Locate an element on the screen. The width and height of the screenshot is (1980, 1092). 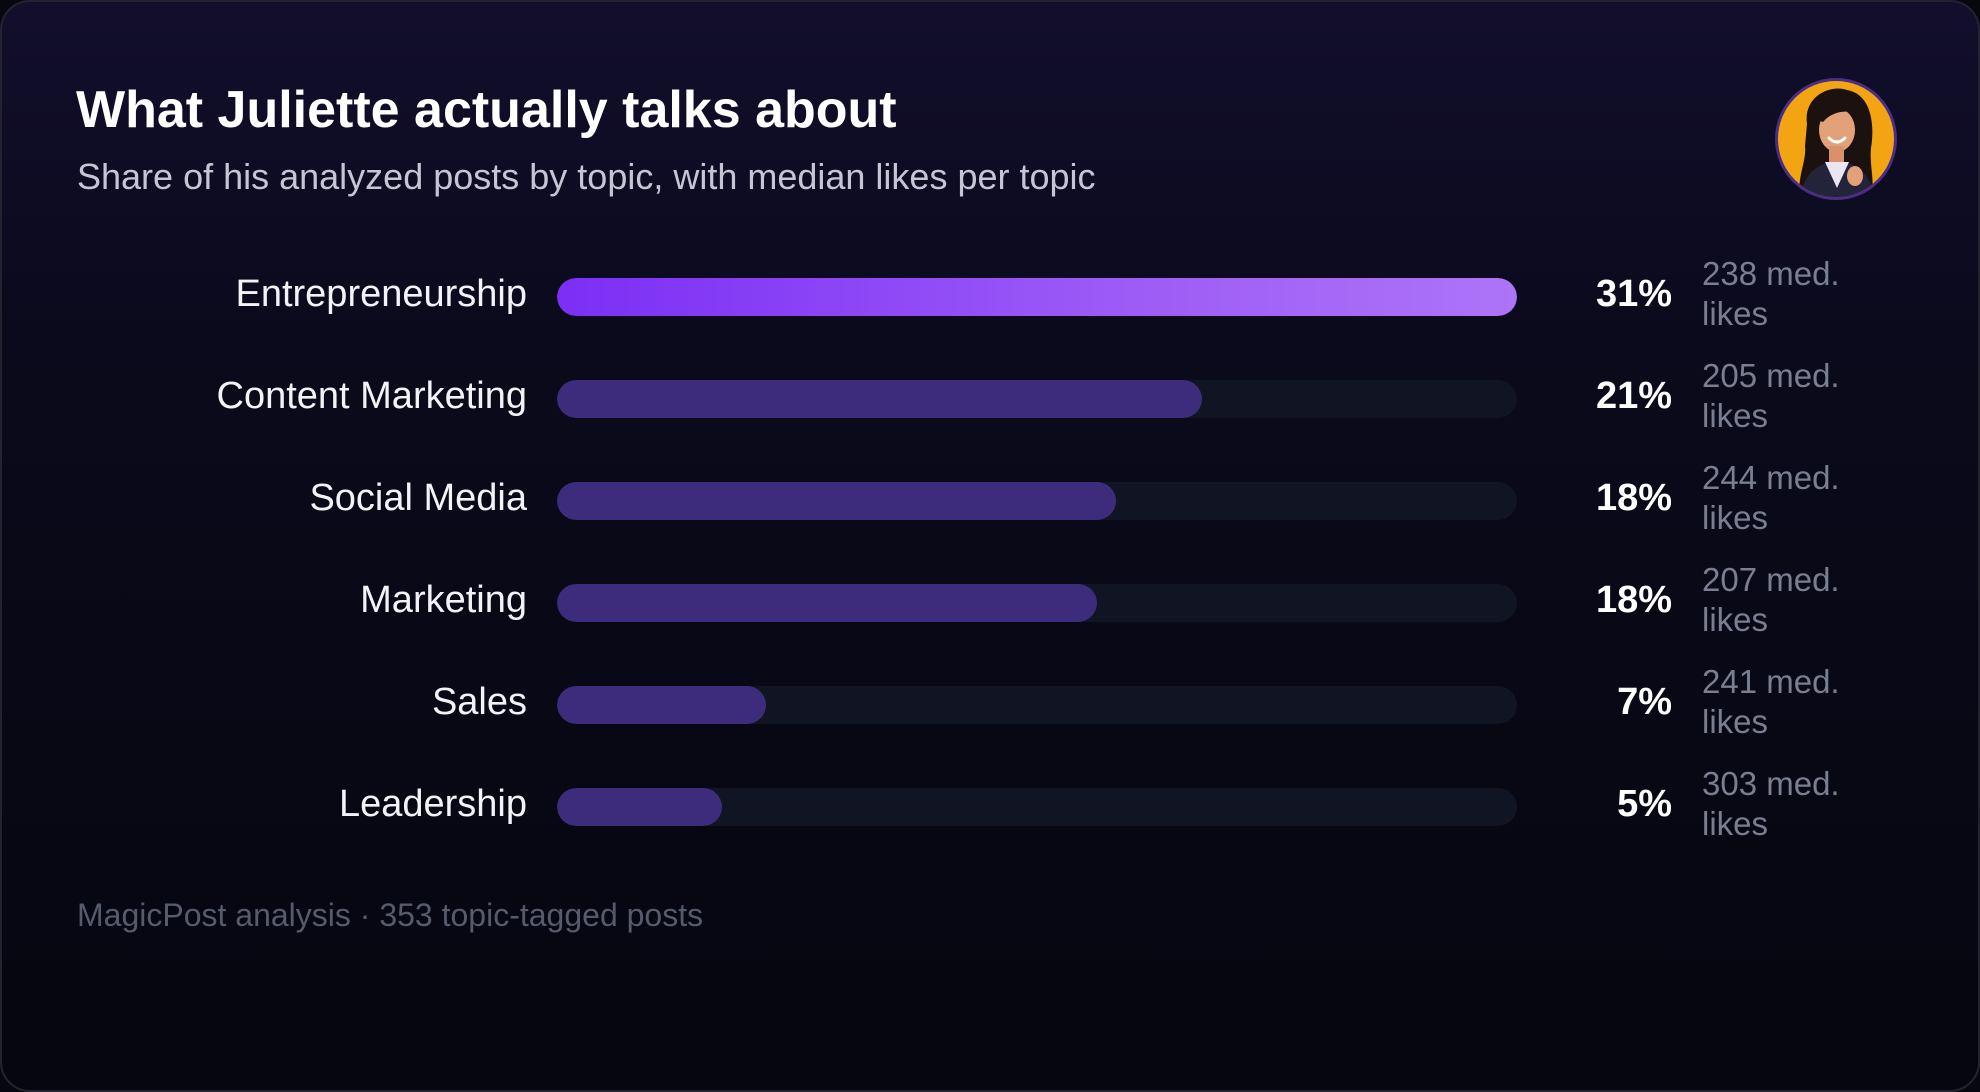
bar-row: Leadership 5% 303 med. likes is located at coordinates (990, 805).